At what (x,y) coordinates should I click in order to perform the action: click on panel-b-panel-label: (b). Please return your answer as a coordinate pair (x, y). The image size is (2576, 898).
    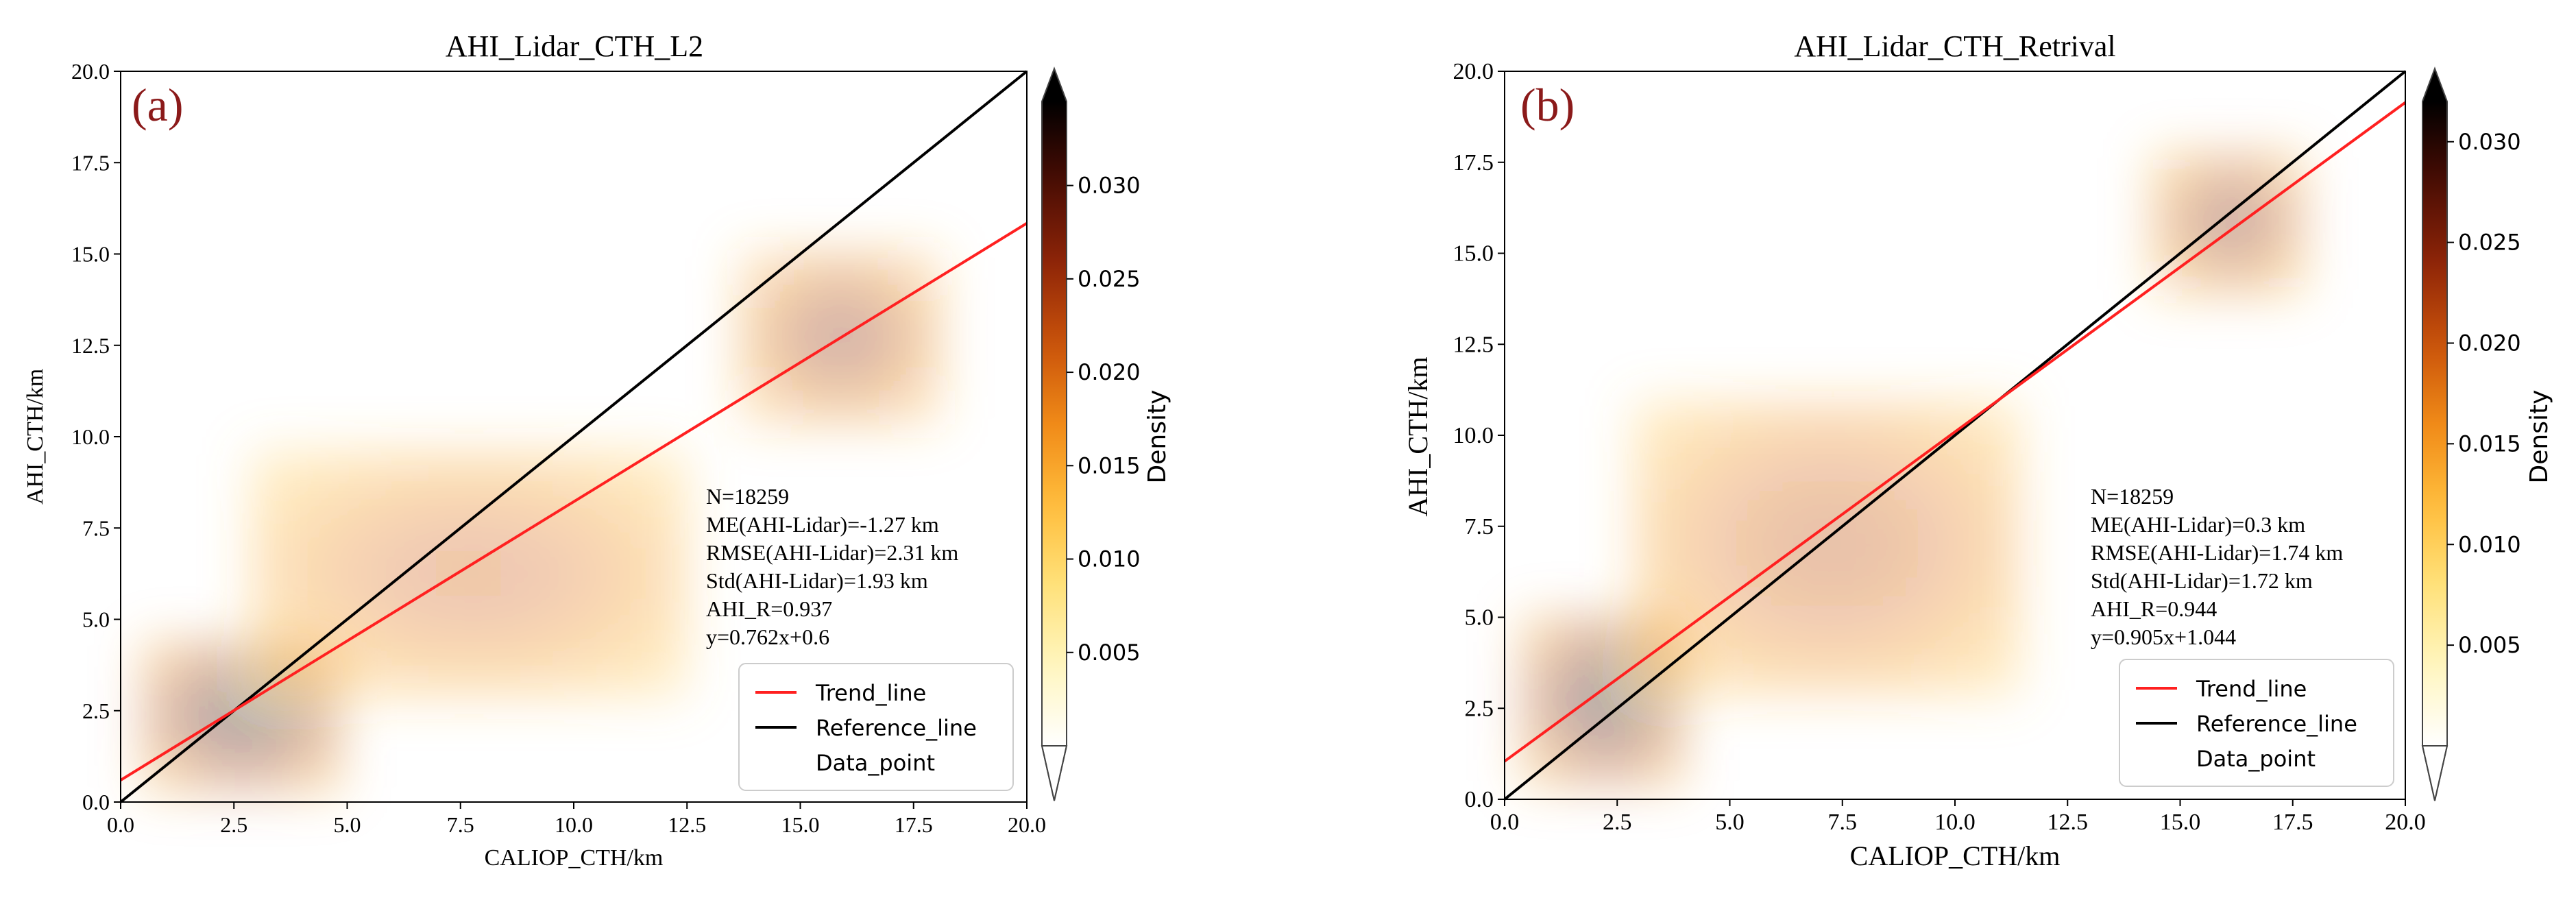
    Looking at the image, I should click on (1547, 105).